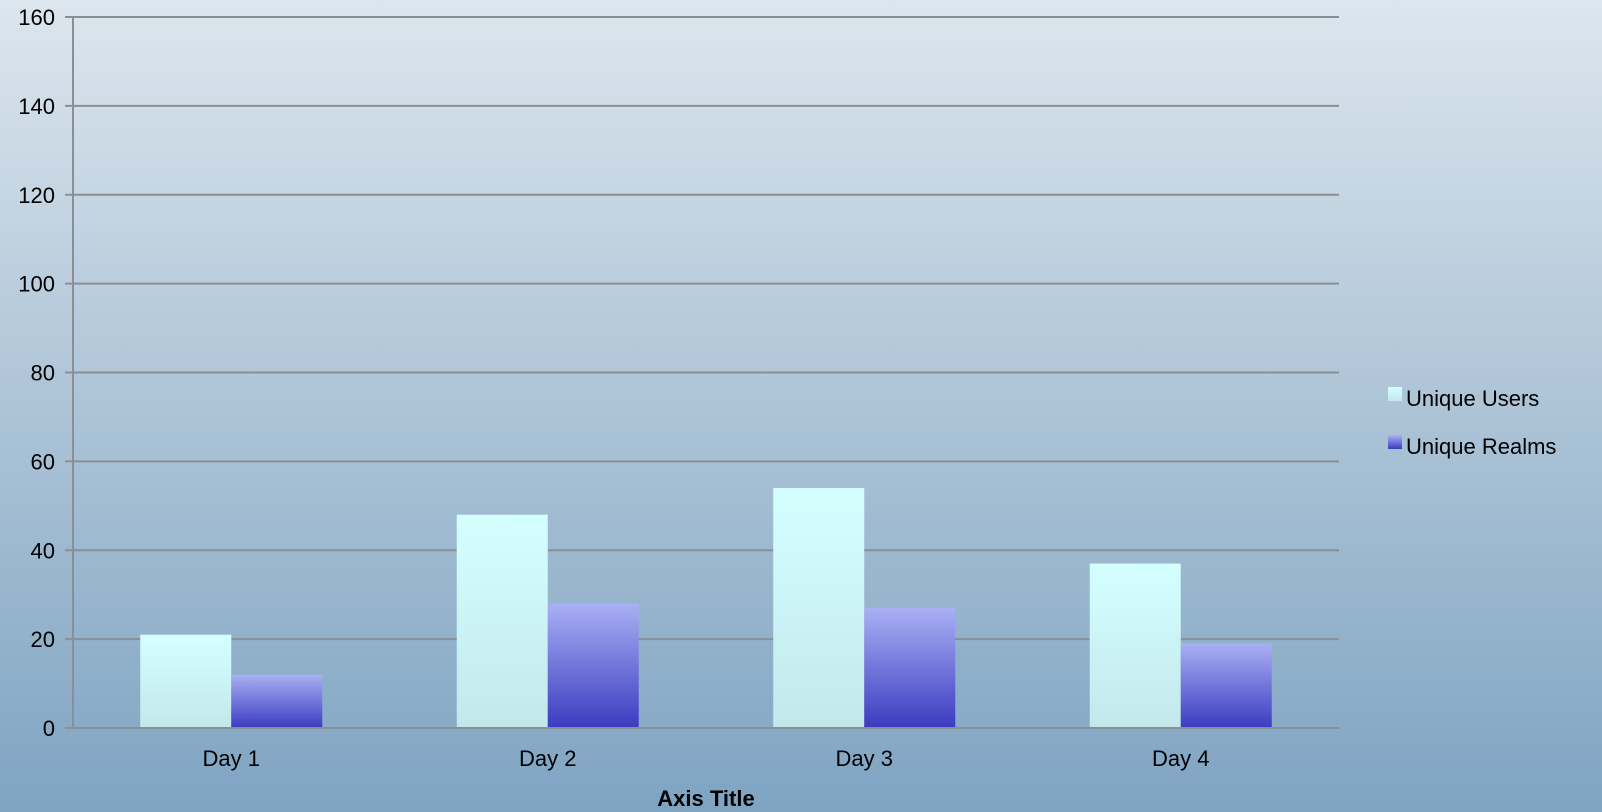 The image size is (1602, 812). Describe the element at coordinates (547, 758) in the screenshot. I see `x-category-label: Day 2` at that location.